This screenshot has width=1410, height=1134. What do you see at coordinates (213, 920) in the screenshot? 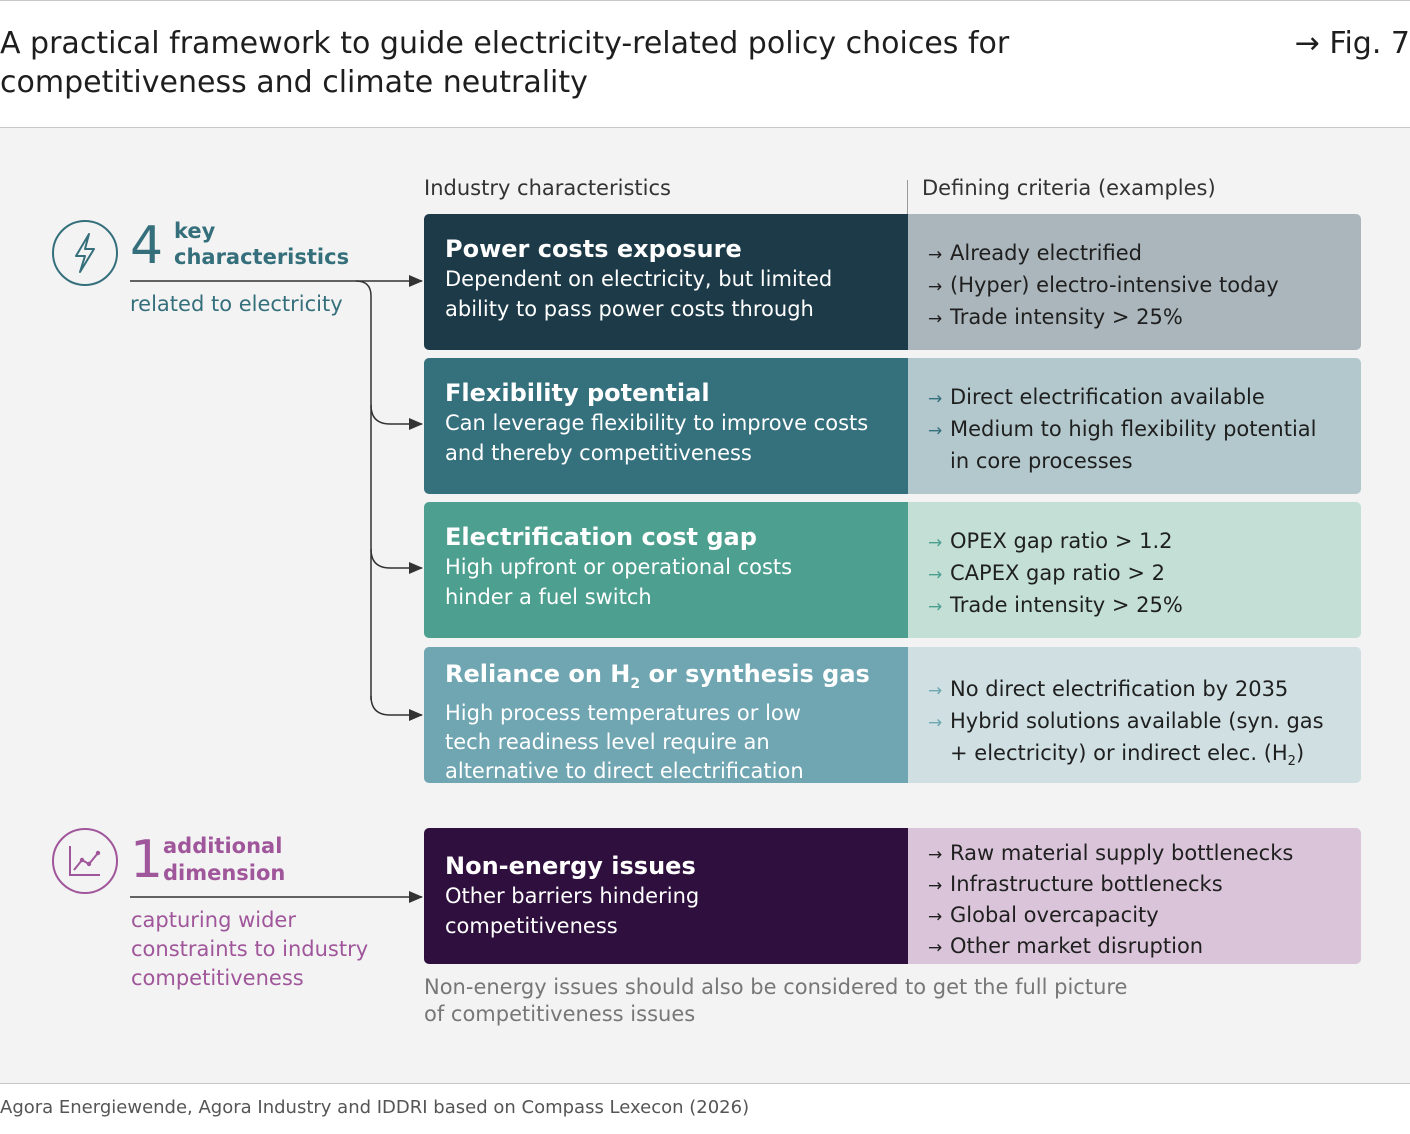
I see `additional-sublabel-line: capturing wider` at bounding box center [213, 920].